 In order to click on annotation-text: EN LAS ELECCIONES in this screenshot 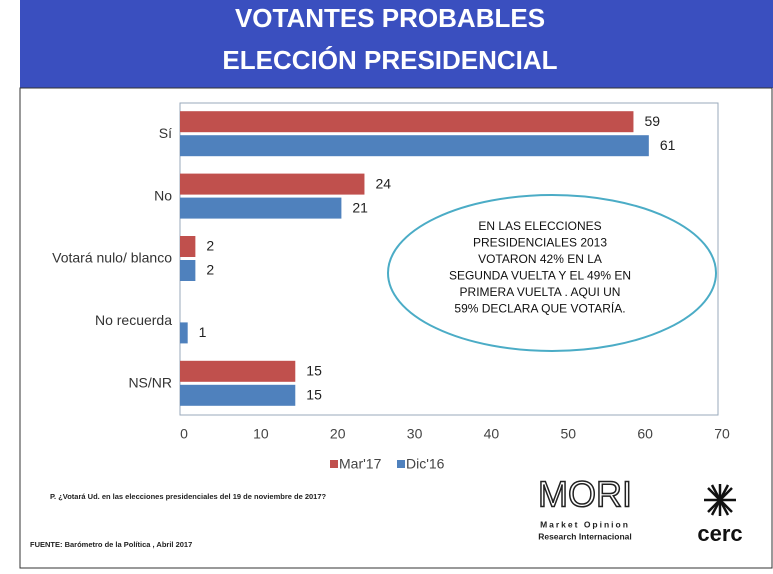, I will do `click(539, 226)`.